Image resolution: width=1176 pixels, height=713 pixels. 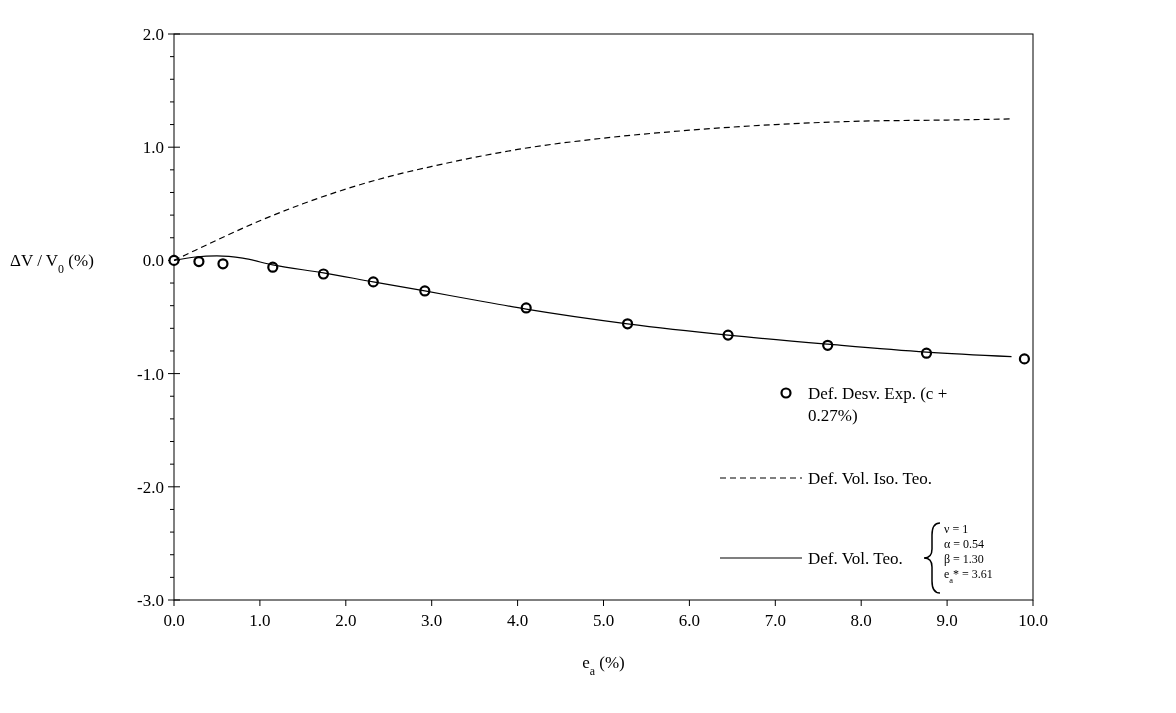 I want to click on x-axis-title: e$_{a}$ (%), so click(x=603, y=665).